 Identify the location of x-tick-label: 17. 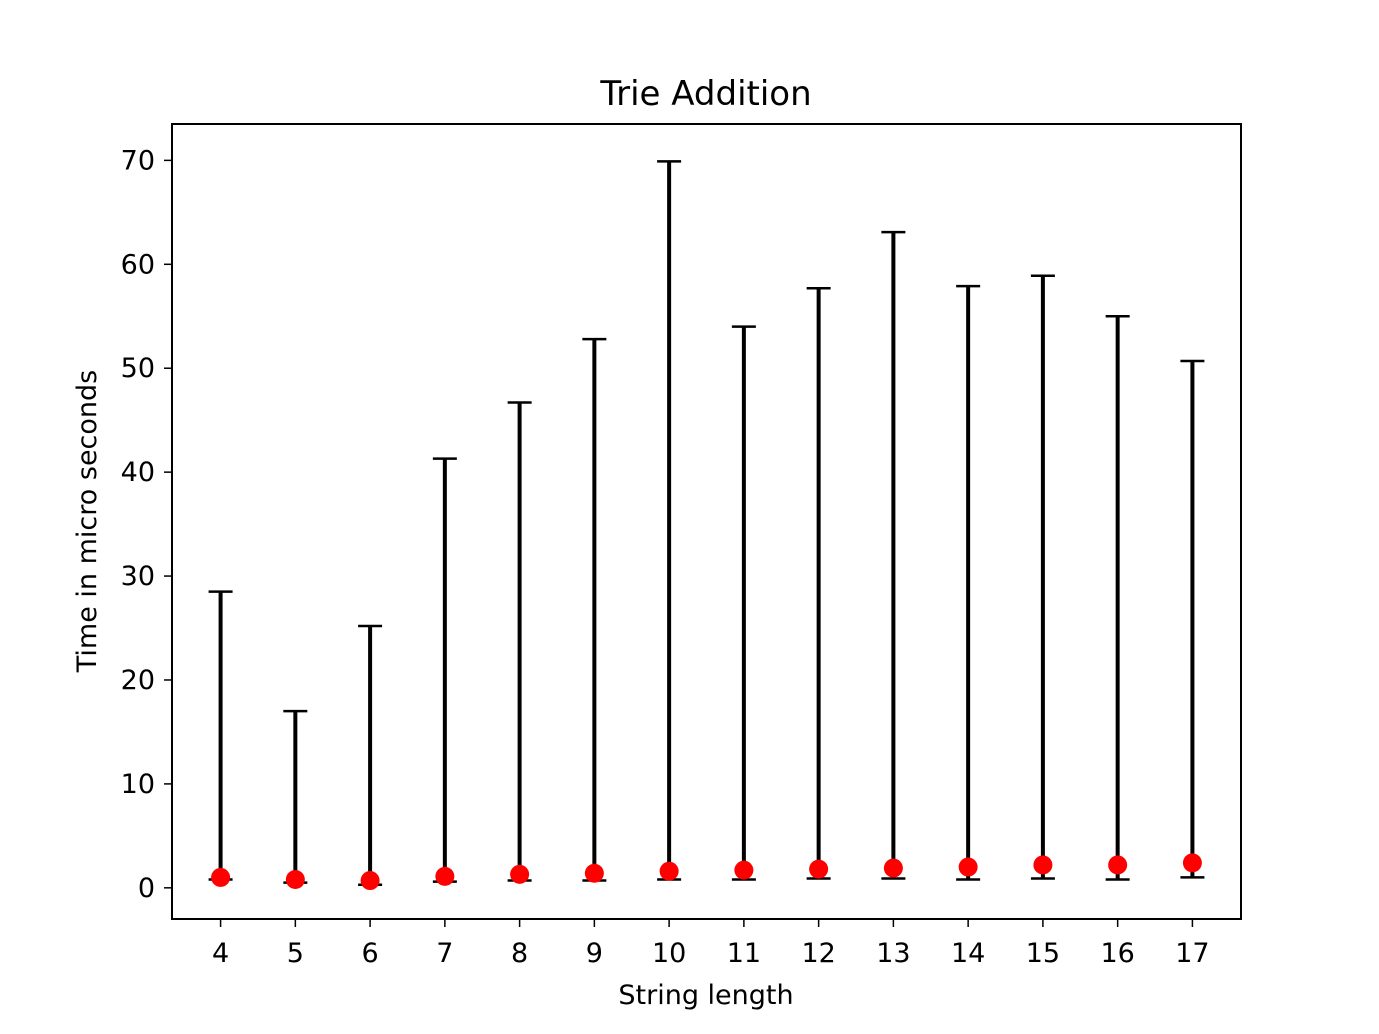
(1192, 953).